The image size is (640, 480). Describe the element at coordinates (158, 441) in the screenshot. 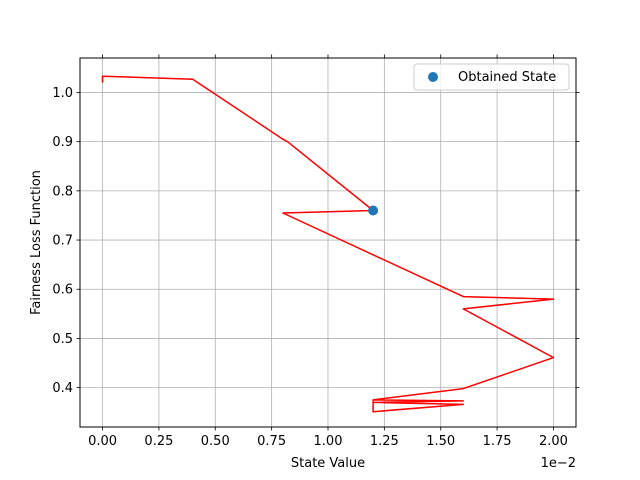

I see `x-tick-label: 0.25` at that location.